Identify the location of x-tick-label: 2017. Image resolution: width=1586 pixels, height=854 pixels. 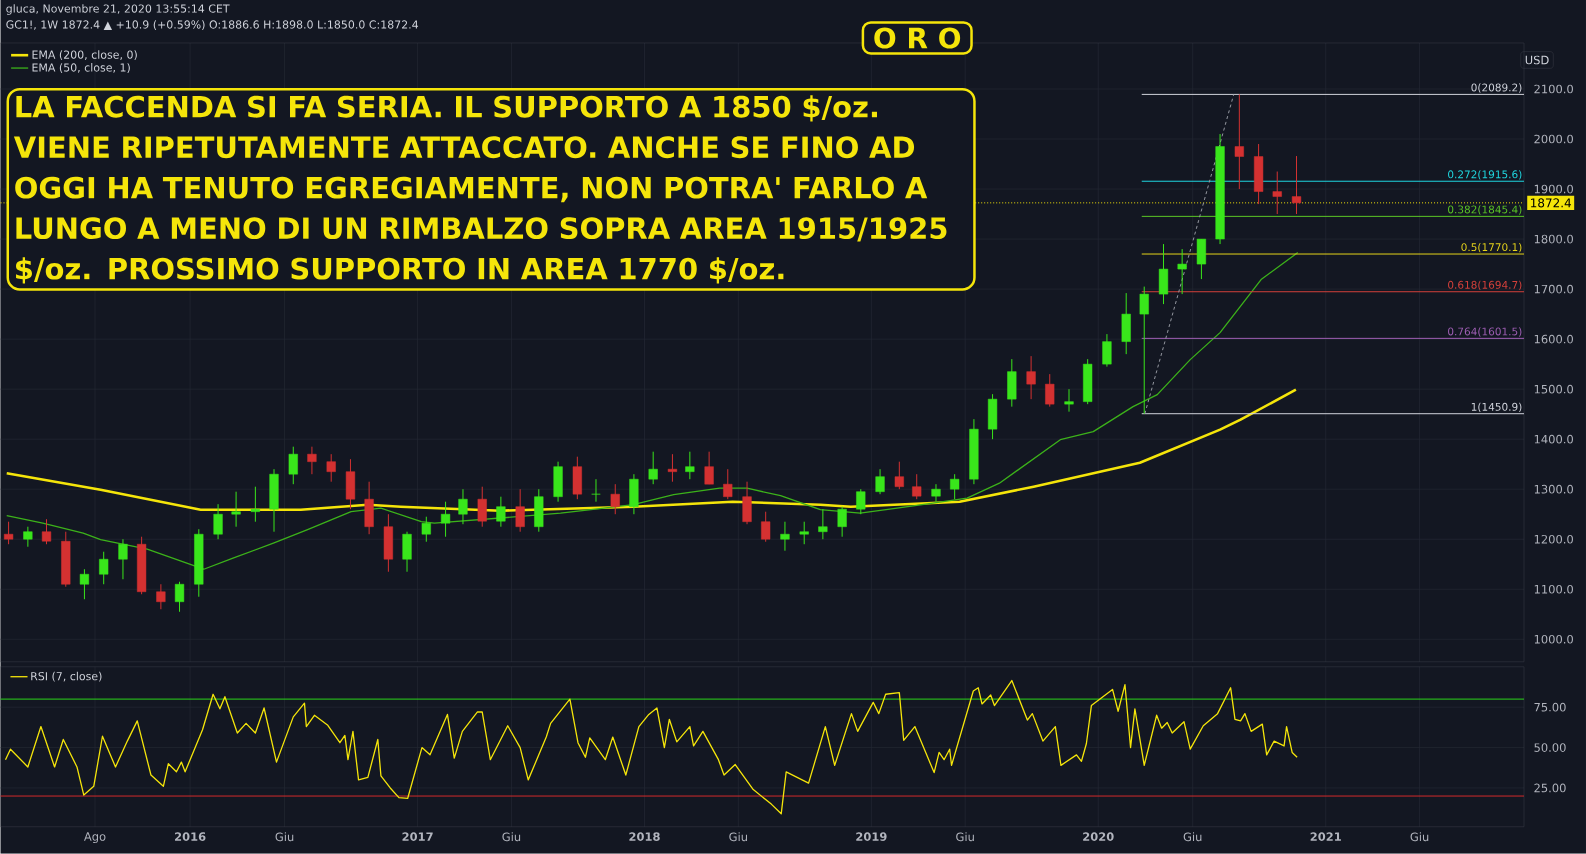
(417, 837).